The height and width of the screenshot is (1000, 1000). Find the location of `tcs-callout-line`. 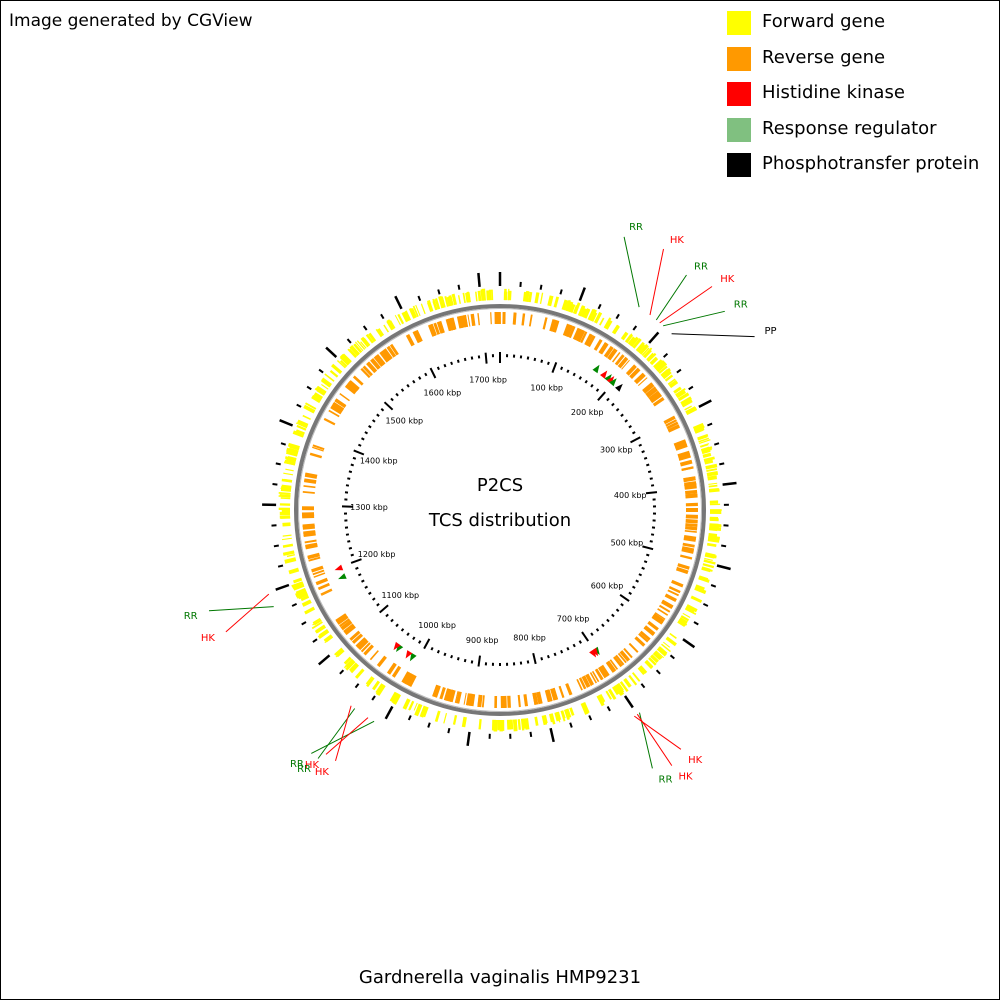

tcs-callout-line is located at coordinates (658, 732).